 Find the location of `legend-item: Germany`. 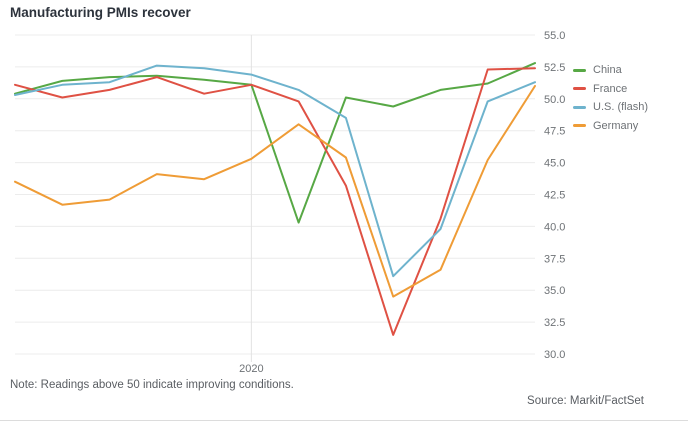

legend-item: Germany is located at coordinates (610, 126).